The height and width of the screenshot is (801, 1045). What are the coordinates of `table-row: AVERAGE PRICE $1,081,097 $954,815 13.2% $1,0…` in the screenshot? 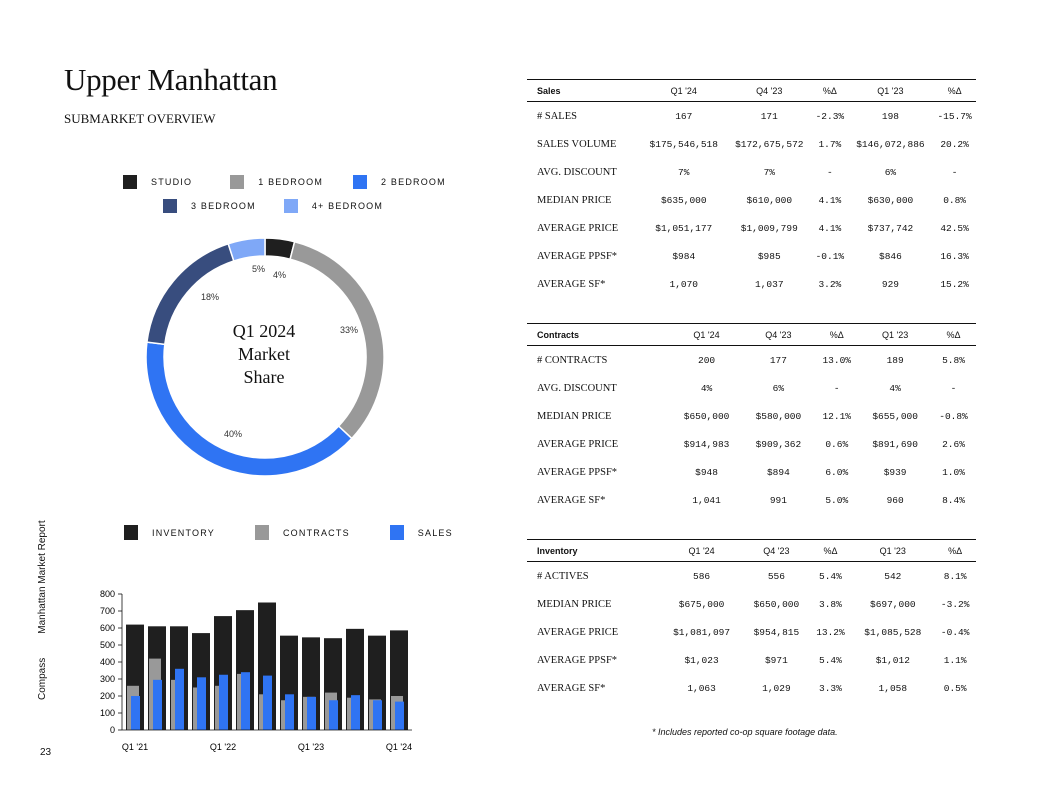 It's located at (751, 632).